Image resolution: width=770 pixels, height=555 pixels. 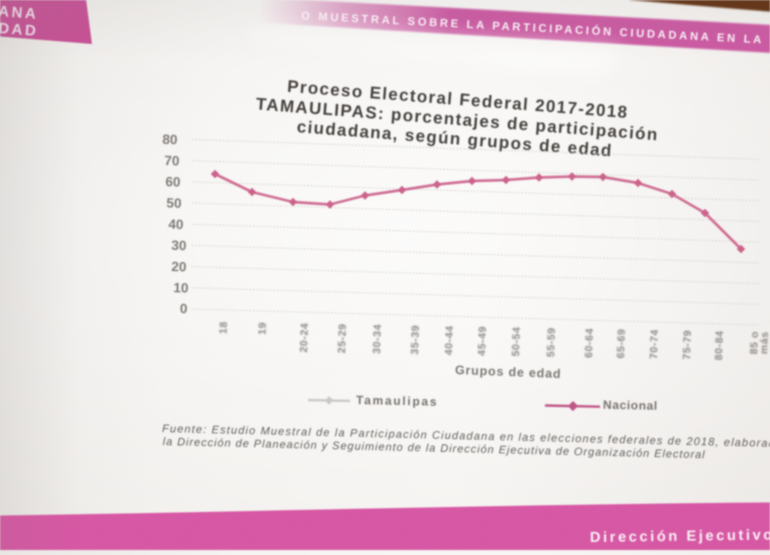 What do you see at coordinates (687, 345) in the screenshot?
I see `svg-text: 75-79` at bounding box center [687, 345].